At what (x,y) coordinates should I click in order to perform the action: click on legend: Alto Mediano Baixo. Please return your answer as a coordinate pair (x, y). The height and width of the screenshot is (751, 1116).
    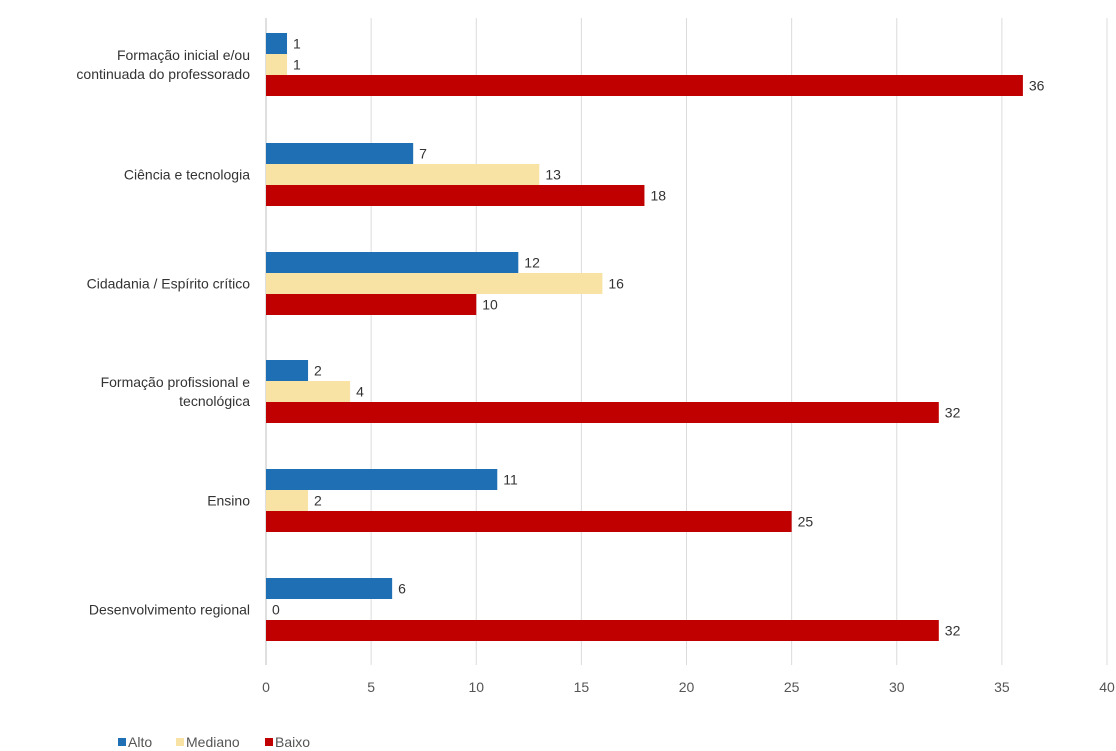
    Looking at the image, I should click on (214, 742).